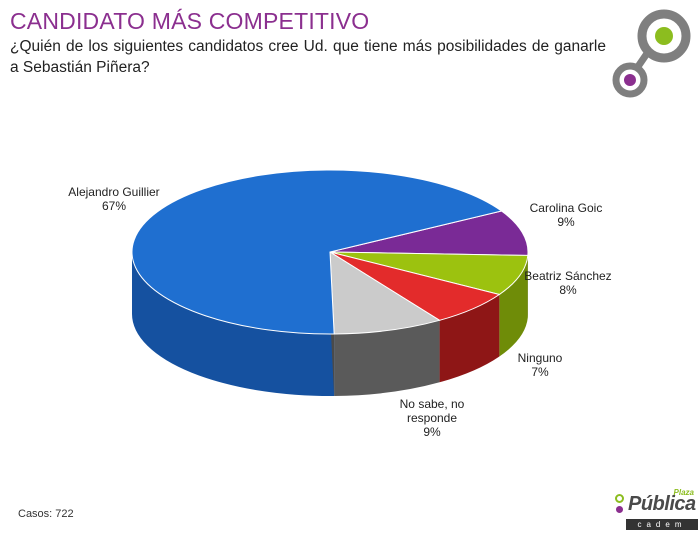  What do you see at coordinates (683, 492) in the screenshot?
I see `logo-tag: Plaza` at bounding box center [683, 492].